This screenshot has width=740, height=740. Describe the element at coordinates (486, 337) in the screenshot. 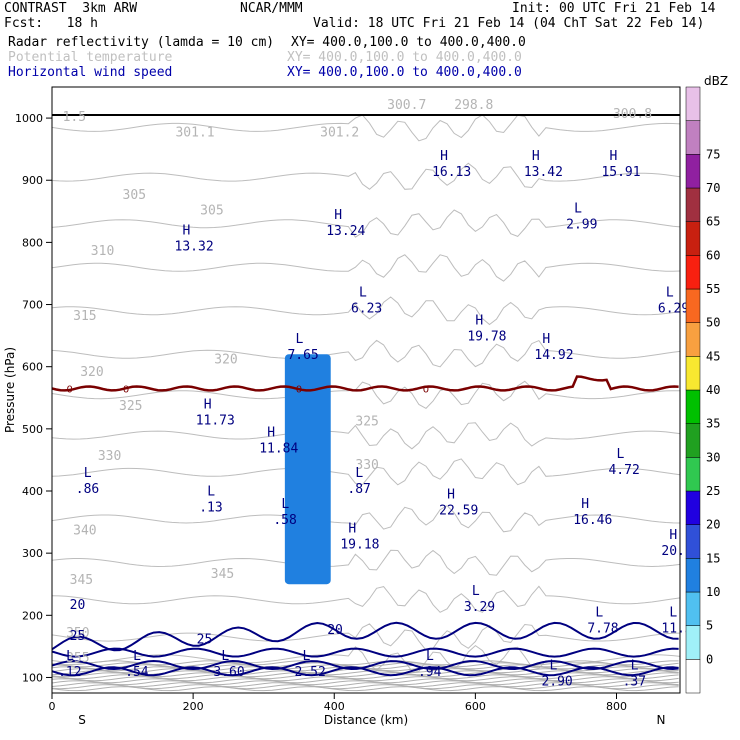

I see `extremum-value-label: 19.78` at that location.